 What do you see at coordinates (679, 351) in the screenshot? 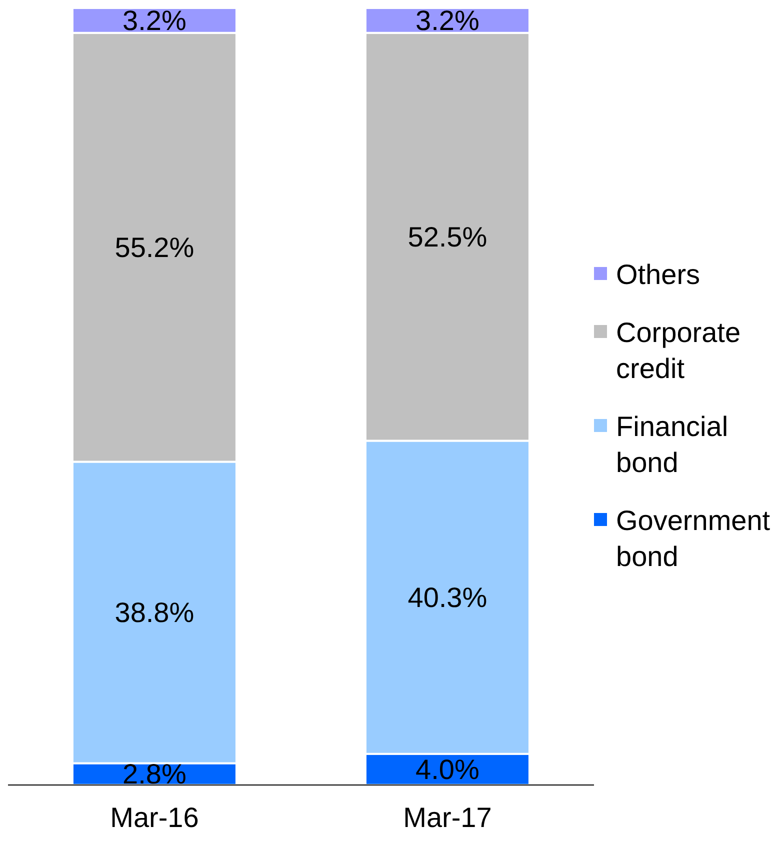
I see `legend-label: Corporate credit` at bounding box center [679, 351].